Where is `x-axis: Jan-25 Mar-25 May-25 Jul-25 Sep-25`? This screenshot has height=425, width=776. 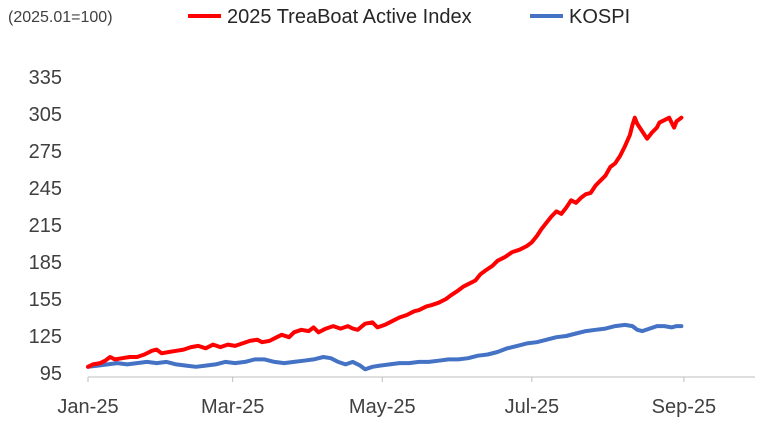 x-axis: Jan-25 Mar-25 May-25 Jul-25 Sep-25 is located at coordinates (406, 397).